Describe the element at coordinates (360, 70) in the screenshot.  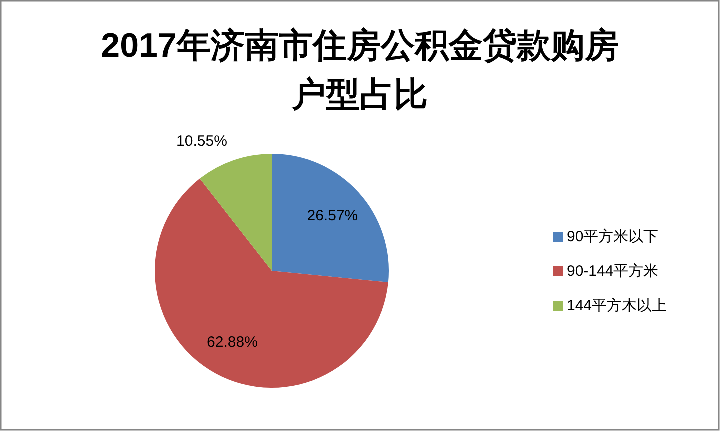
I see `chart-title: 2017年济南市住房公积金贷款购房户型占比` at that location.